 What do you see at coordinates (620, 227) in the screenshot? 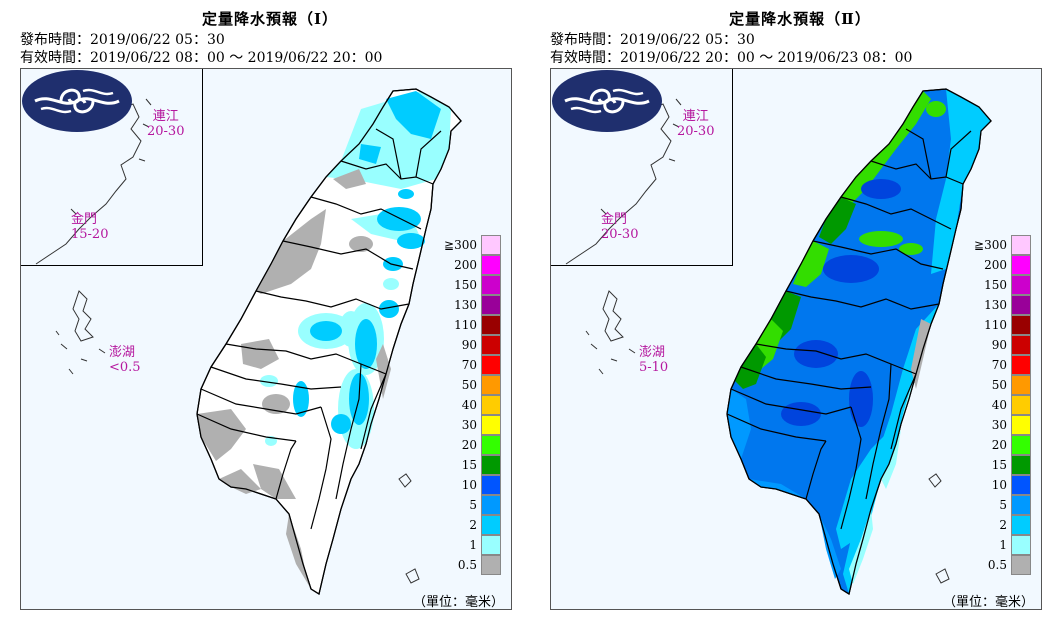
I see `island-label-kinmen: 金門 20-30` at bounding box center [620, 227].